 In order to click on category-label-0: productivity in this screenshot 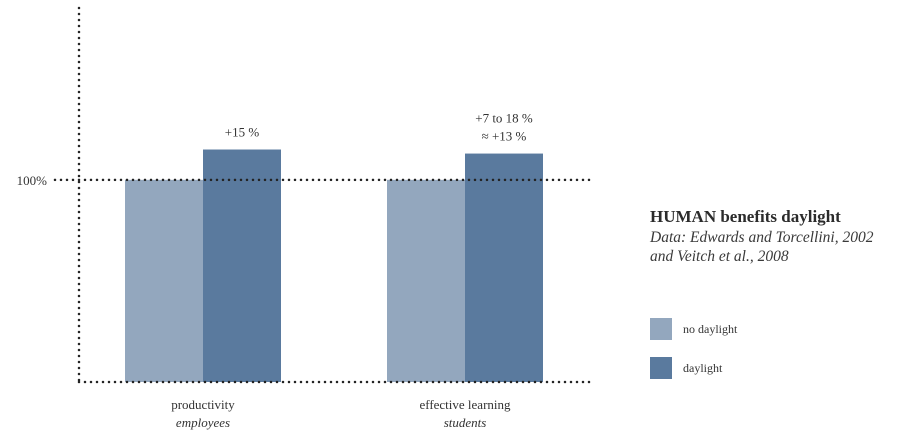, I will do `click(203, 404)`.